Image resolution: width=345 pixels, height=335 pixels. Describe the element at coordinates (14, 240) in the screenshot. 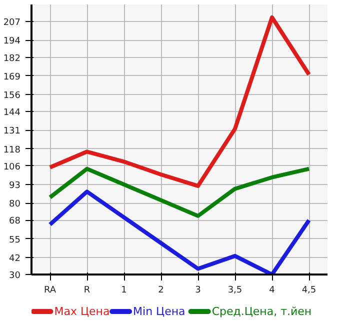

I see `y-tick-label: 55` at that location.